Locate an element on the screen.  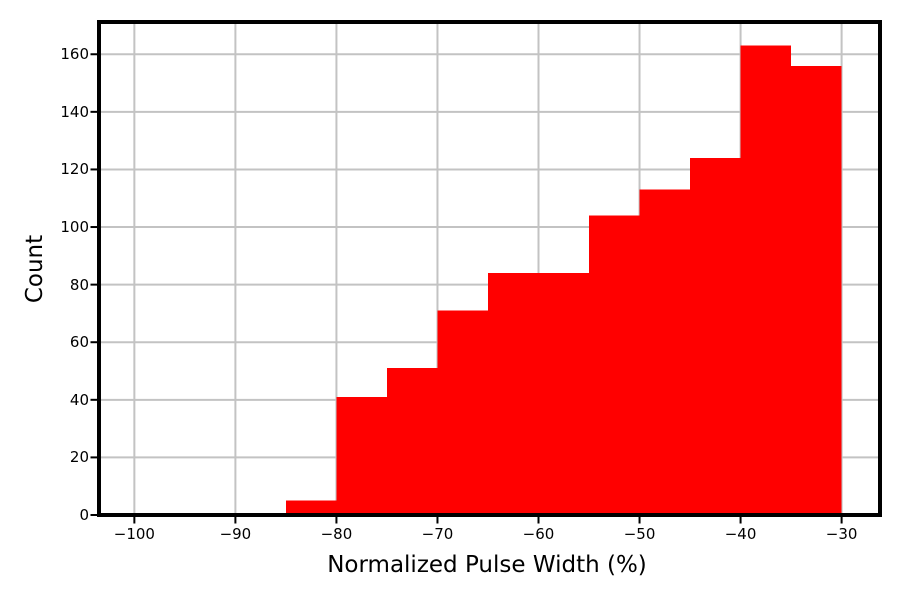
x-axis-label: Normalized Pulse Width (%) is located at coordinates (487, 565).